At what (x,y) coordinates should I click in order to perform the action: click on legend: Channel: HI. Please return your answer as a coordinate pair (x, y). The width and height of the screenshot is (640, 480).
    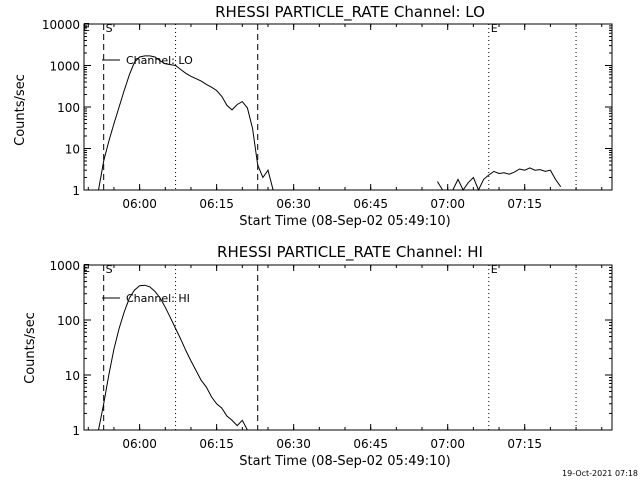
    Looking at the image, I should click on (146, 298).